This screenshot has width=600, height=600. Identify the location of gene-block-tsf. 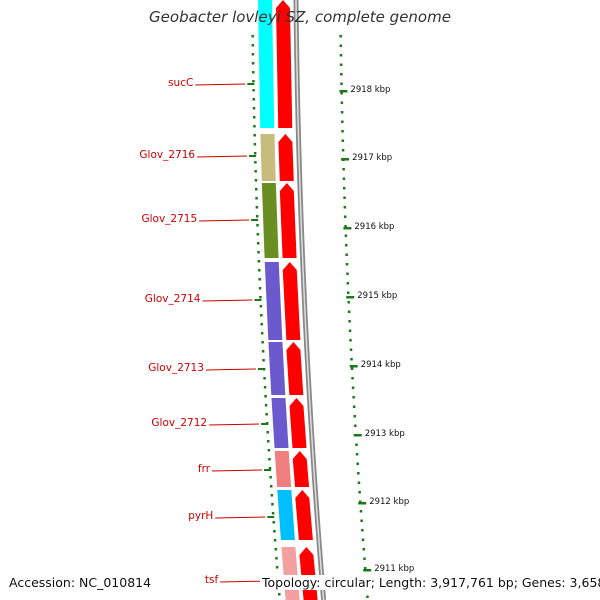
(290, 573).